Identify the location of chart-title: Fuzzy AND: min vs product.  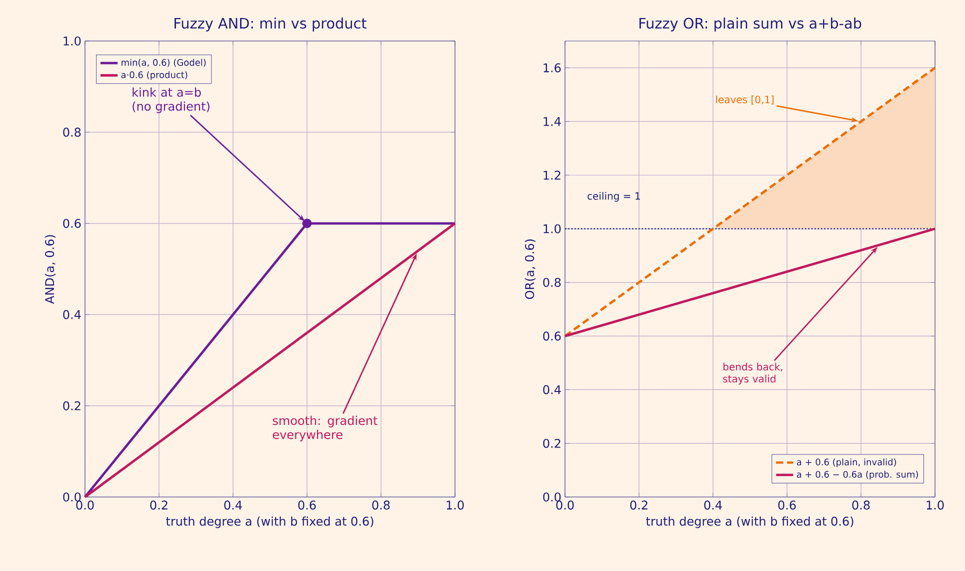
(270, 25).